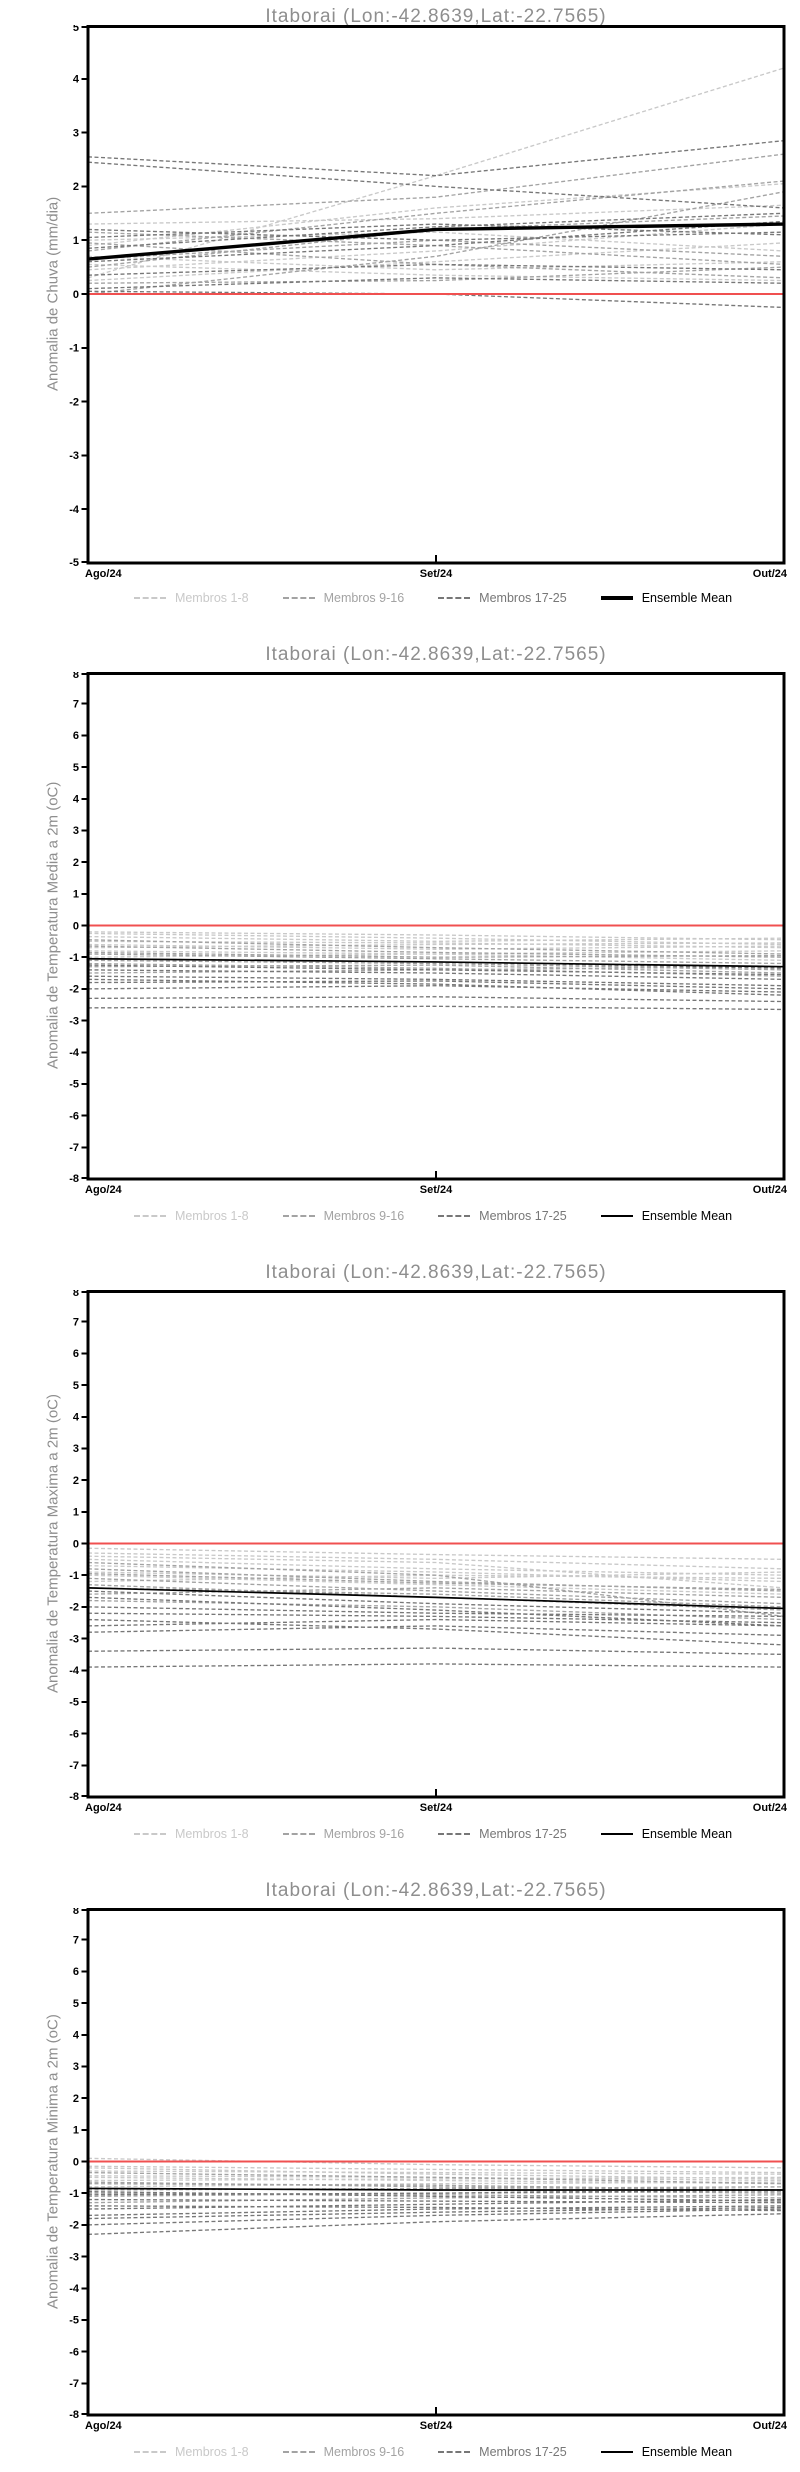 The height and width of the screenshot is (2472, 800). Describe the element at coordinates (76, 1294) in the screenshot. I see `svg-text: 8` at that location.